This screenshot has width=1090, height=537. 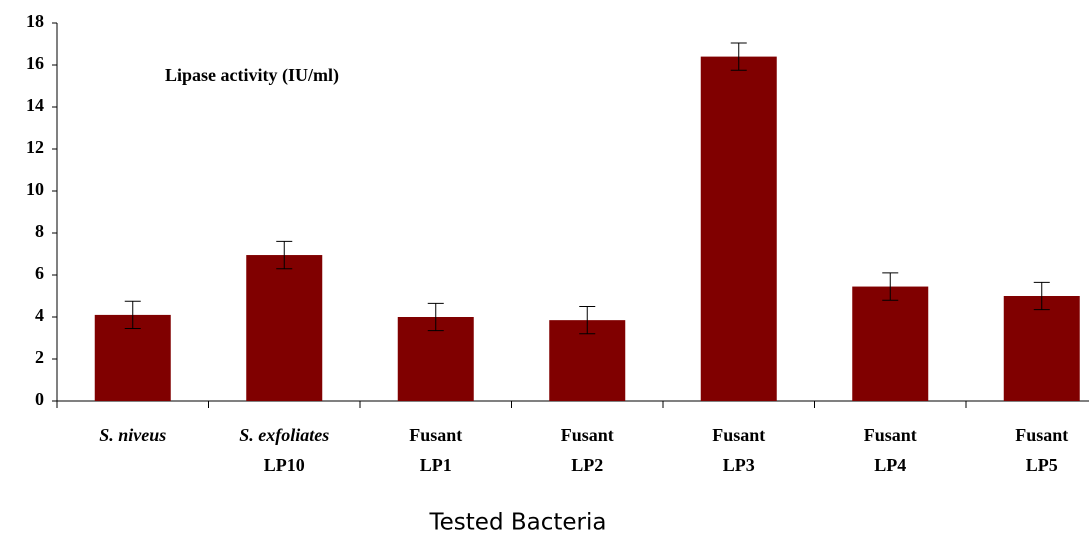 I want to click on y-tick-label: 4, so click(x=39, y=315).